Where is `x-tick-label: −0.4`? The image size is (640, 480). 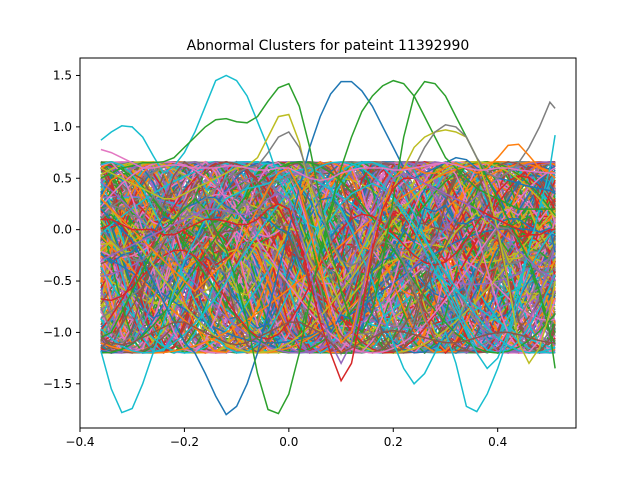
x-tick-label: −0.4 is located at coordinates (79, 442).